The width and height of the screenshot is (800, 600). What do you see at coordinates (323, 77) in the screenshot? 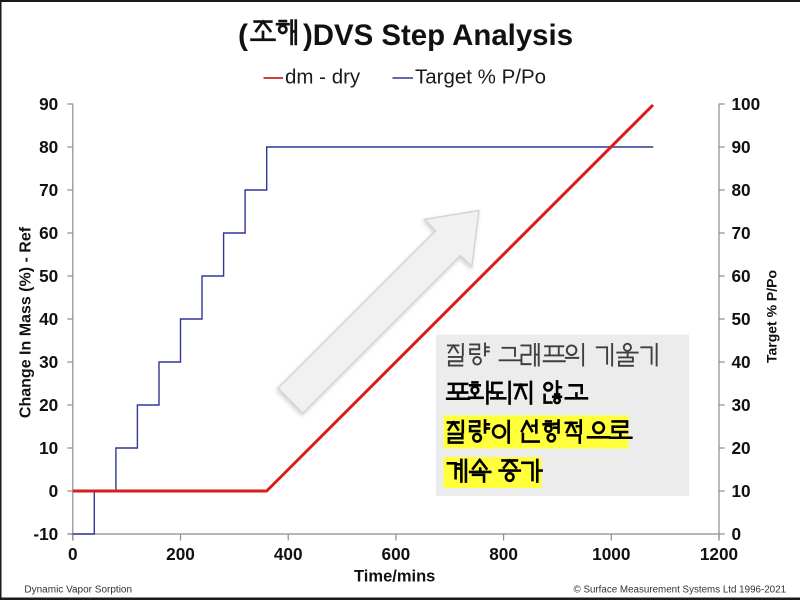
I see `svg-text: dm - dry` at bounding box center [323, 77].